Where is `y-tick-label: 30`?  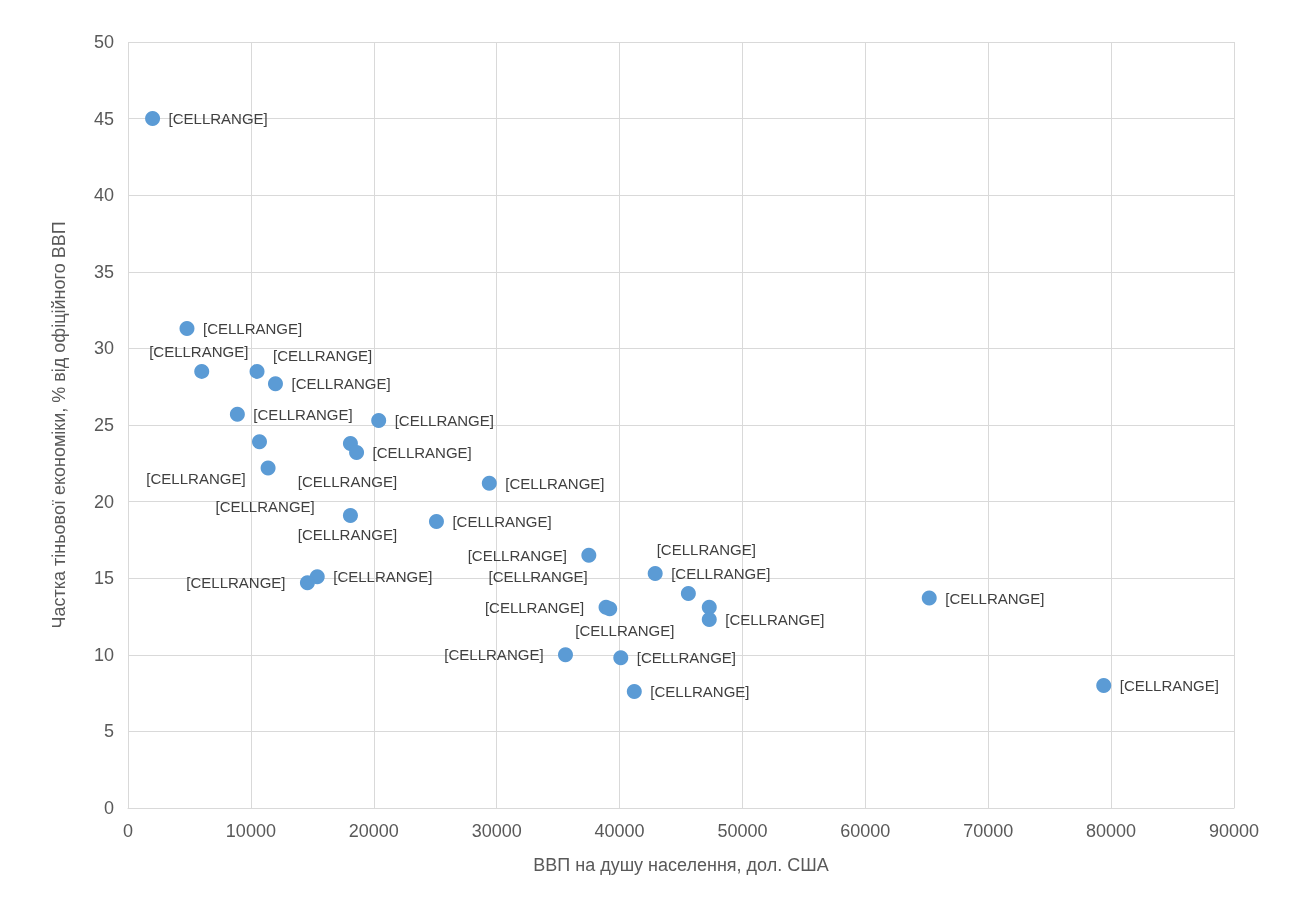
y-tick-label: 30 is located at coordinates (103, 348).